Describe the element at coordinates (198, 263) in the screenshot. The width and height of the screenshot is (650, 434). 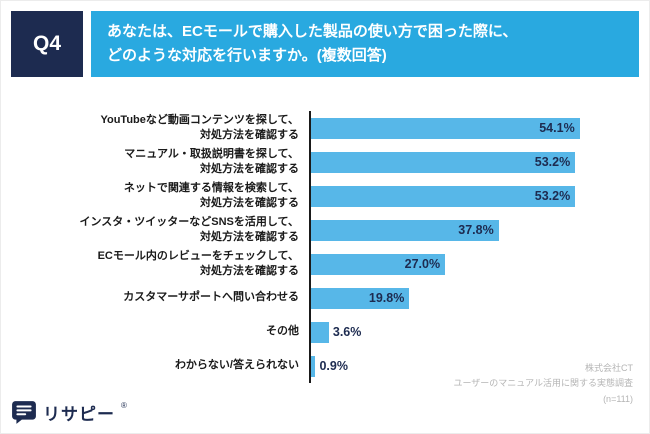
I see `category-label: ECモール内のレビューをチェックして、 対処方法を確認する` at that location.